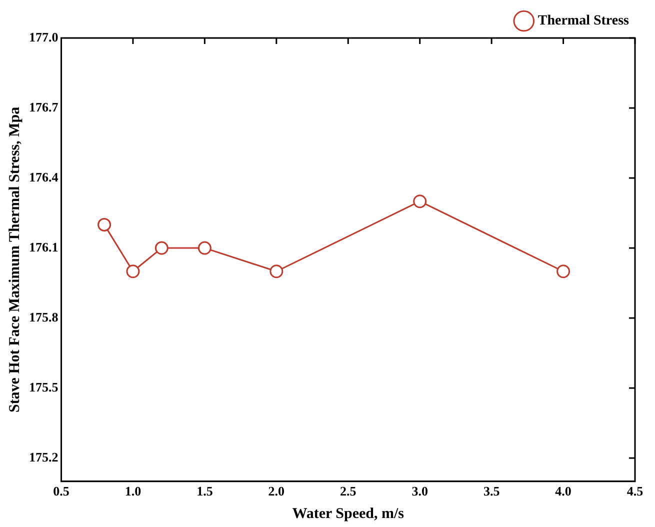  Describe the element at coordinates (14, 259) in the screenshot. I see `y-axis-title: Stave Hot Face Maximum Thermal Stress, Mpa` at that location.